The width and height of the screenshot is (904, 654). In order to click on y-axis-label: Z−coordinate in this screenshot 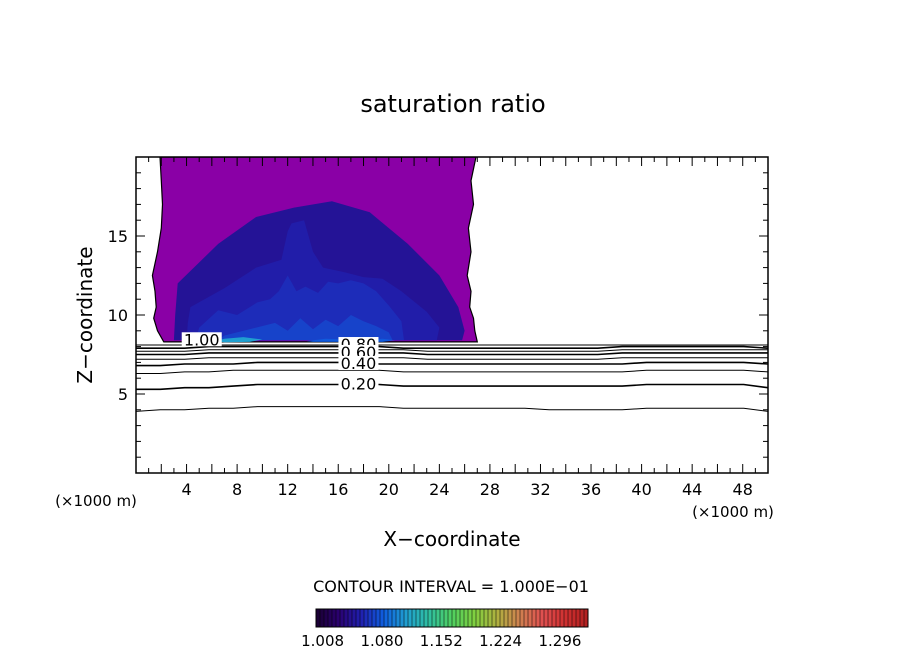, I will do `click(85, 314)`.